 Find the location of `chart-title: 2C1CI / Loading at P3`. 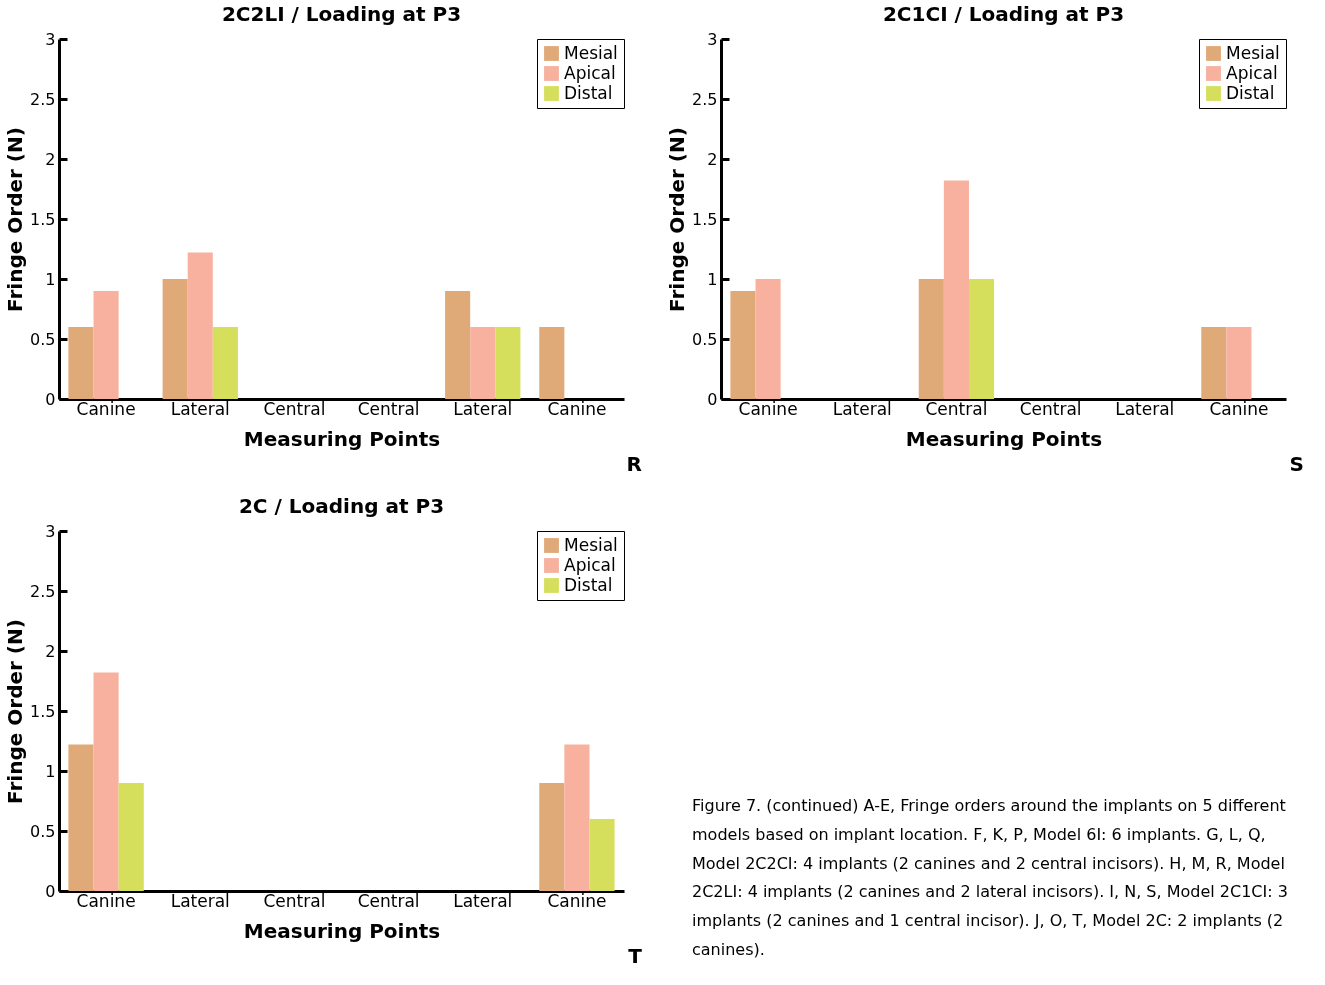

chart-title: 2C1CI / Loading at P3 is located at coordinates (1003, 14).